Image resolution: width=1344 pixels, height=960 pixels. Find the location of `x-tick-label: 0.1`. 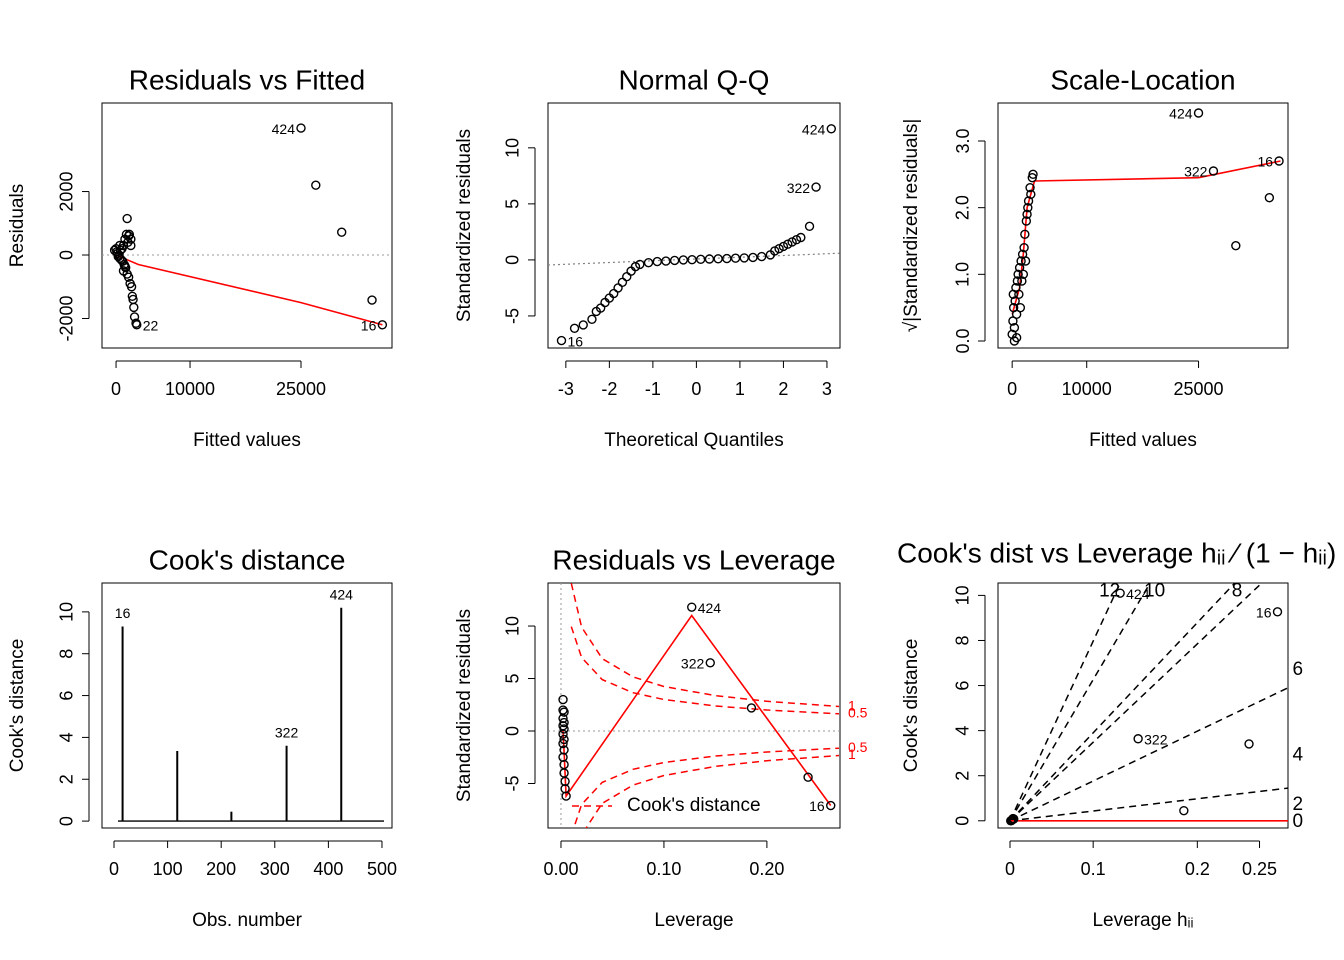

x-tick-label: 0.1 is located at coordinates (1093, 869).